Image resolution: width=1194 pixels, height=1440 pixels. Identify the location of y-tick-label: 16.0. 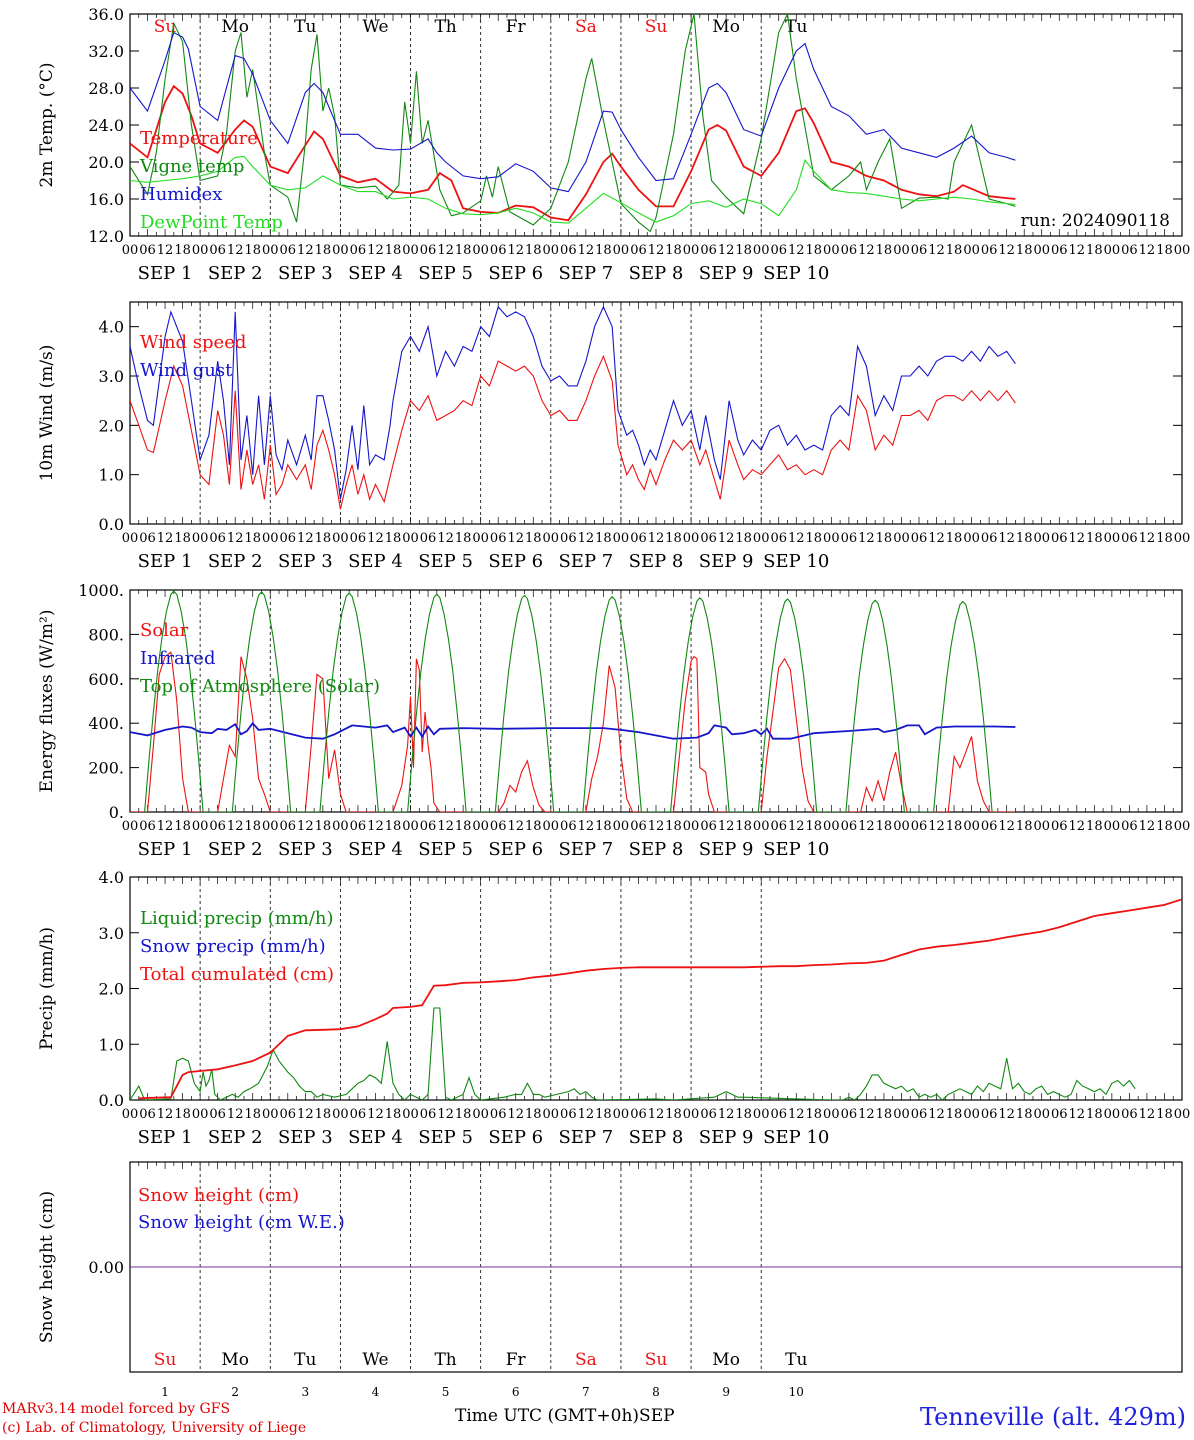
(106, 199).